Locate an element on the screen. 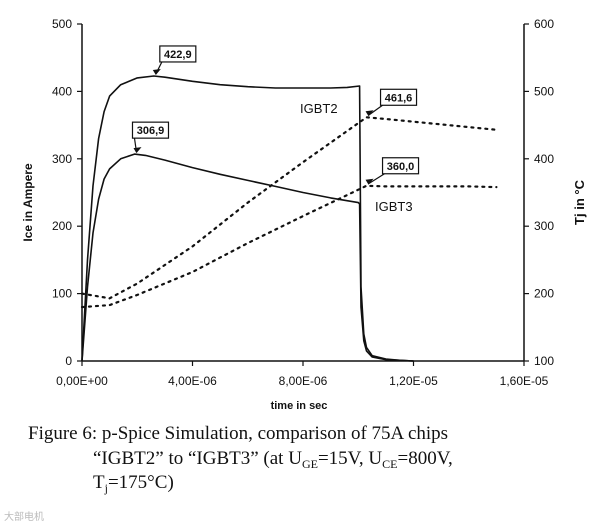  figure-caption-line-3: Tj=175°C) is located at coordinates (133, 484).